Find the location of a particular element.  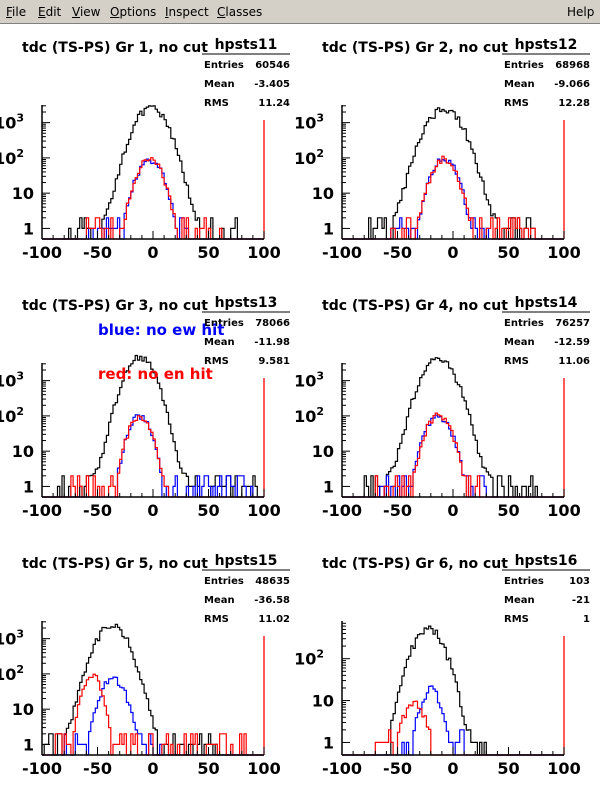

stats-title: hpsts11 is located at coordinates (246, 45).